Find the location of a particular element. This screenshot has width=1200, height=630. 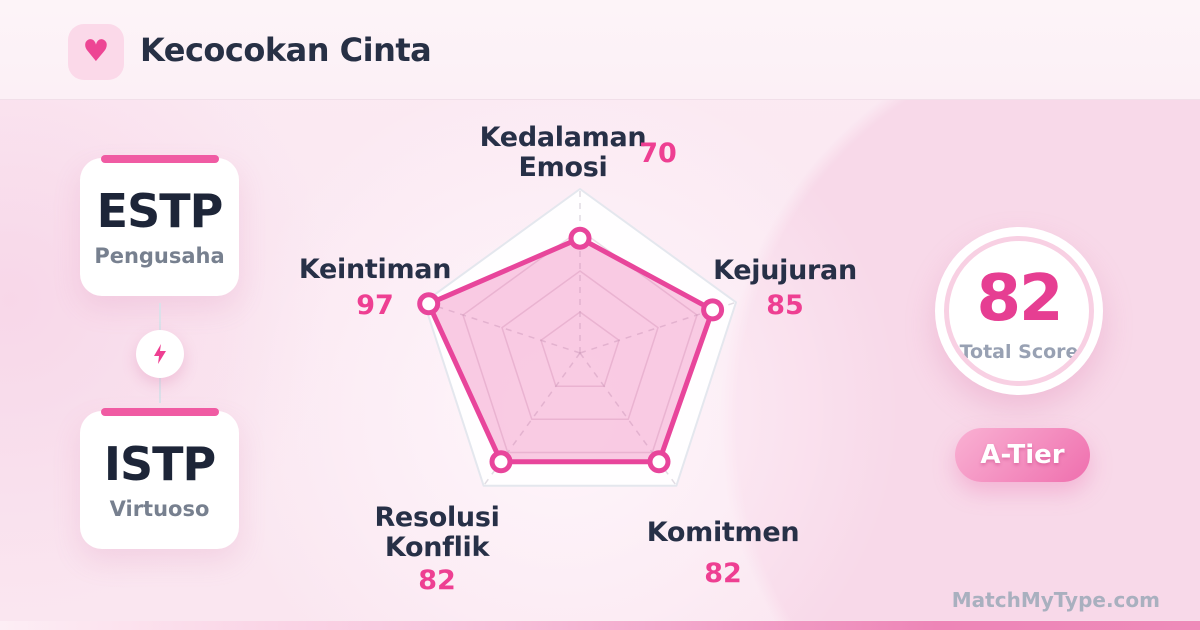

total-score-circle: 82 Total Score is located at coordinates (1019, 311).